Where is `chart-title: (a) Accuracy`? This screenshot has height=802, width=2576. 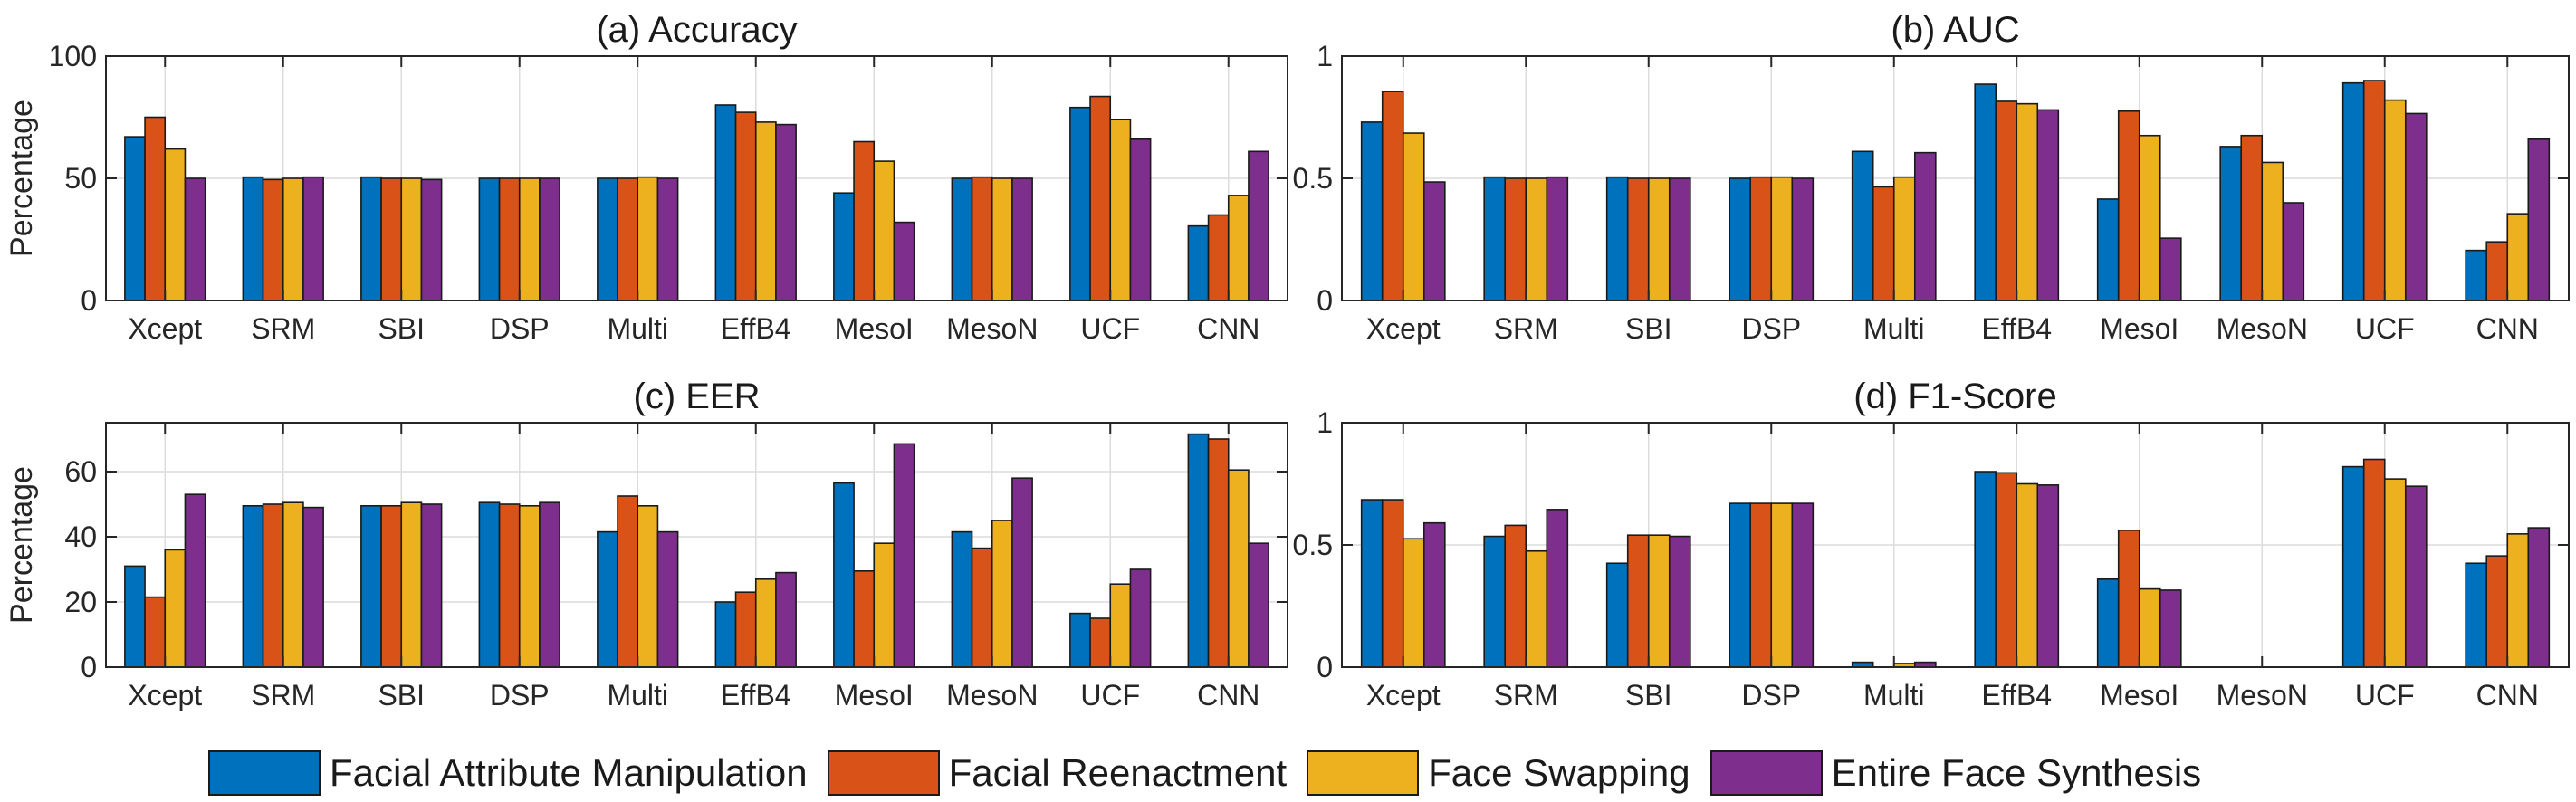 chart-title: (a) Accuracy is located at coordinates (696, 30).